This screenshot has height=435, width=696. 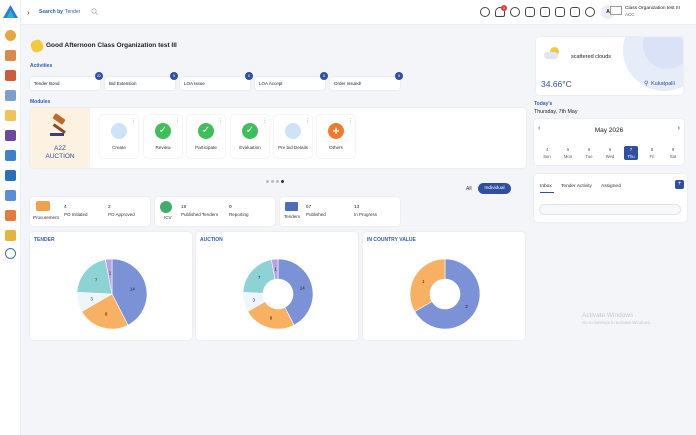 What do you see at coordinates (253, 299) in the screenshot?
I see `pie-slice-label: 3` at bounding box center [253, 299].